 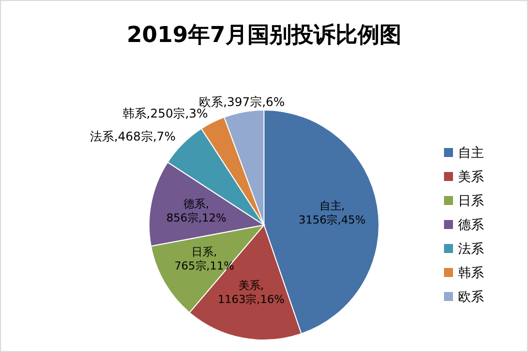 What do you see at coordinates (471, 273) in the screenshot?
I see `legend-label: 韩系` at bounding box center [471, 273].